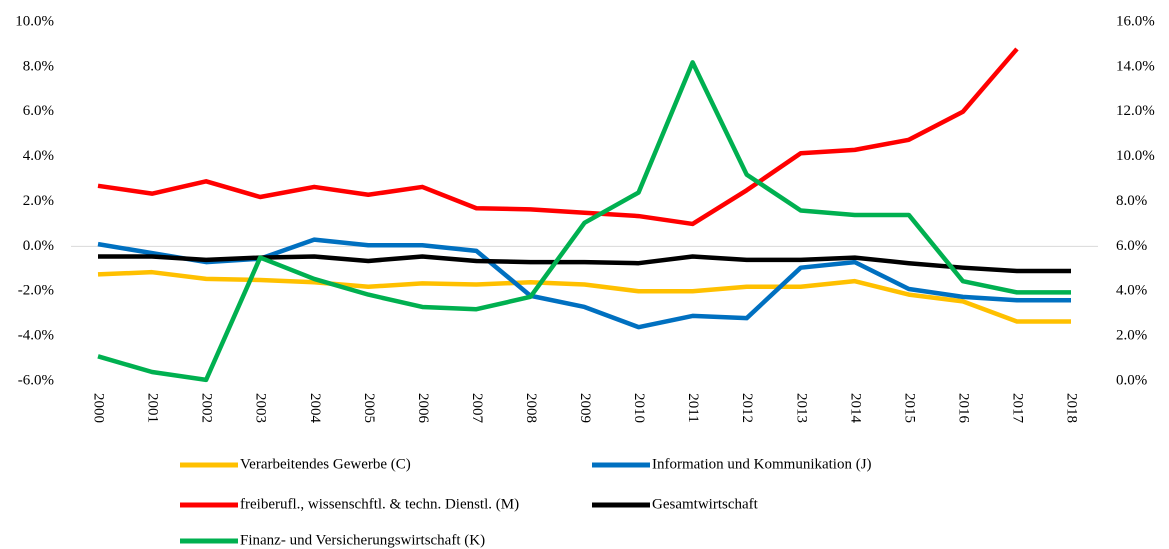 The width and height of the screenshot is (1169, 549). Describe the element at coordinates (801, 408) in the screenshot. I see `x-tick-label: 2013` at that location.